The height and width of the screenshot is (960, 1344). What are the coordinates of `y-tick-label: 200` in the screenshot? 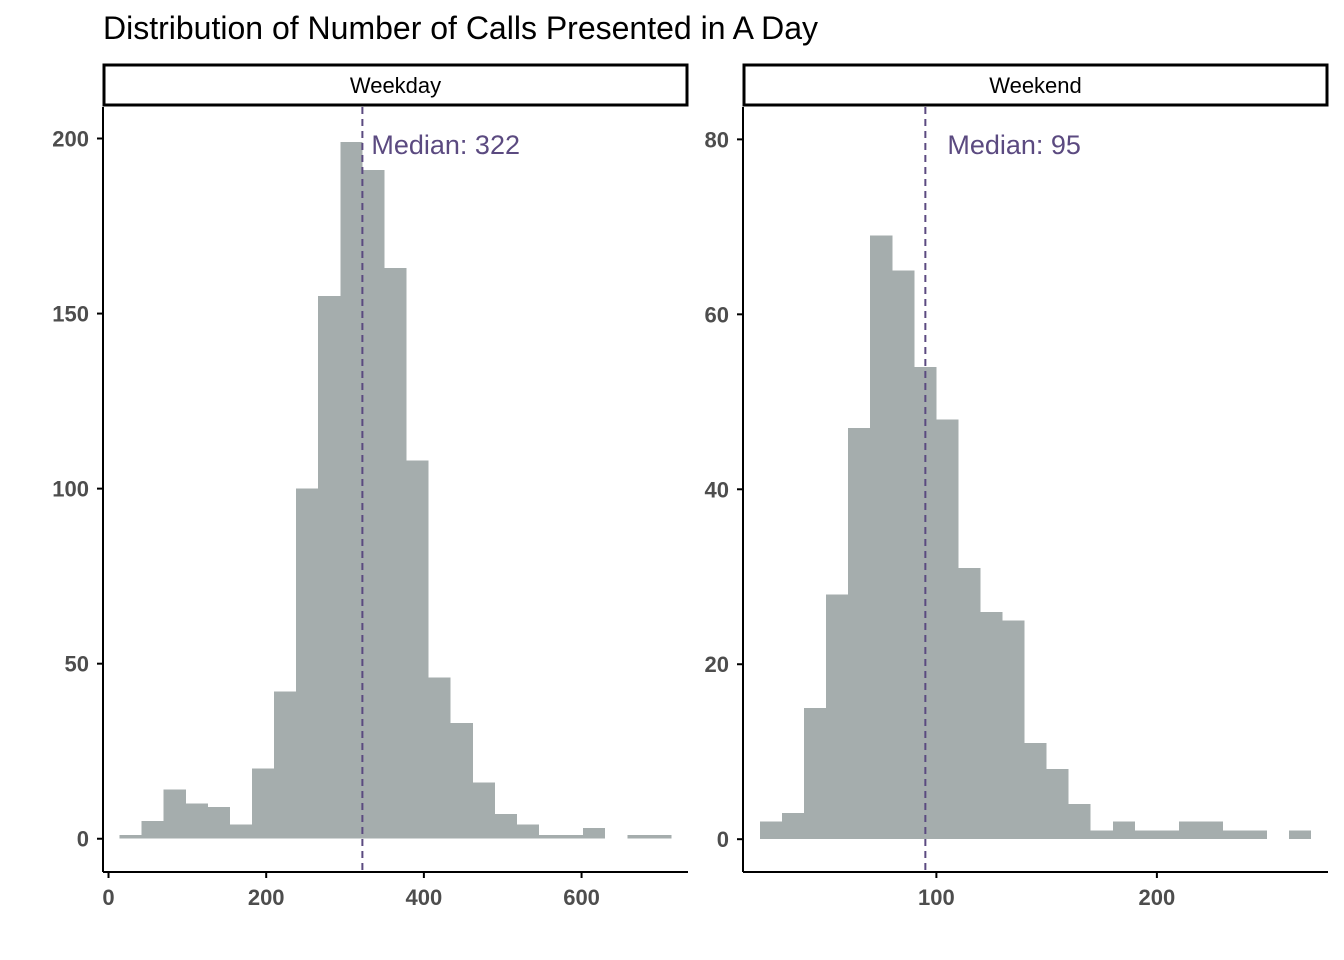 It's located at (70, 139).